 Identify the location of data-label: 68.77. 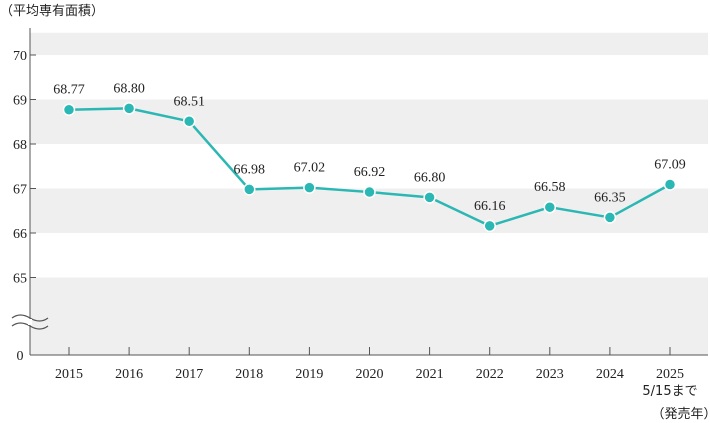
(69, 90).